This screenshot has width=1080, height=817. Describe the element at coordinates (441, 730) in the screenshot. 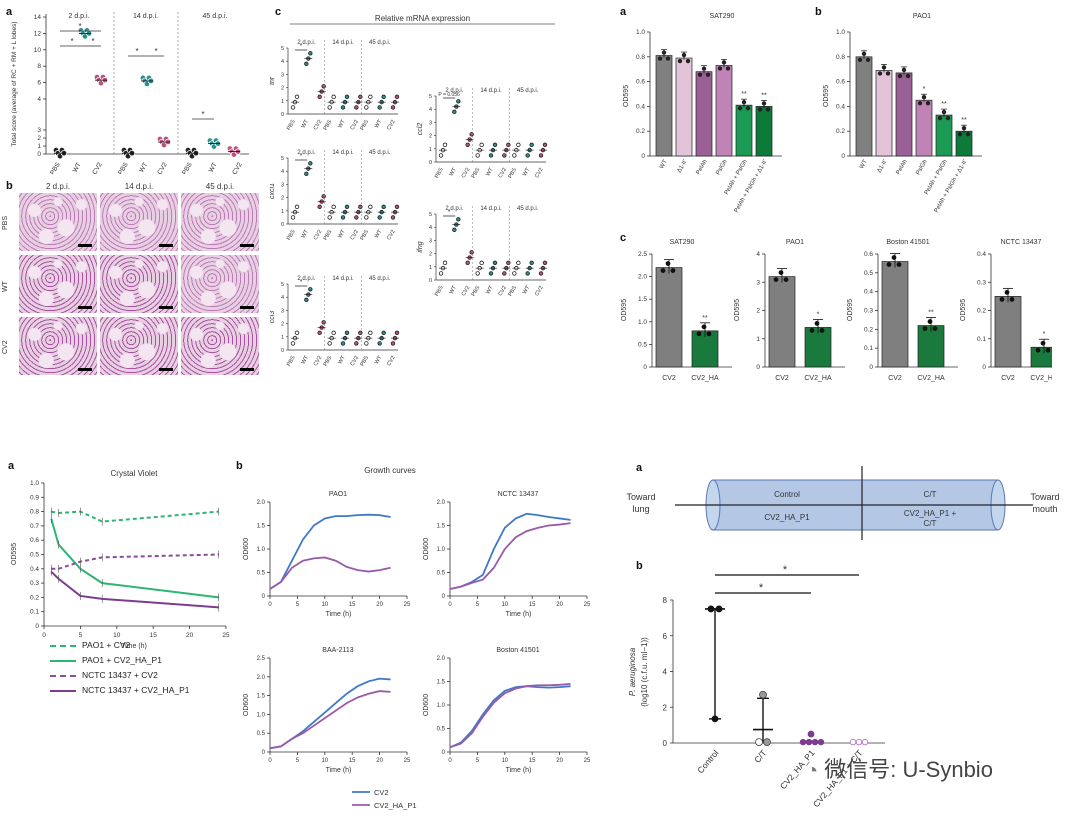

I see `y-tick-label: 0.5` at that location.